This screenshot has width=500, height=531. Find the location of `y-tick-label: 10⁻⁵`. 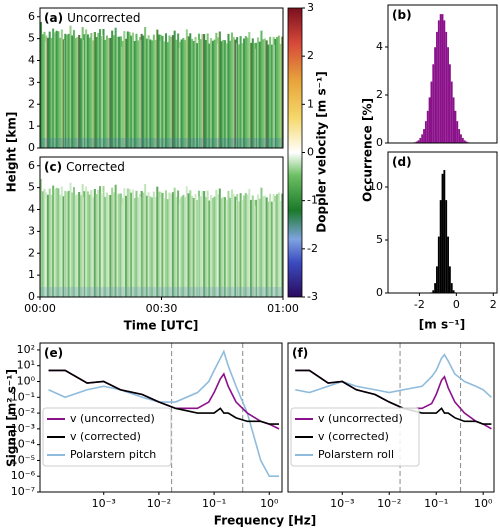

y-tick-label: 10⁻⁵ is located at coordinates (23, 459).